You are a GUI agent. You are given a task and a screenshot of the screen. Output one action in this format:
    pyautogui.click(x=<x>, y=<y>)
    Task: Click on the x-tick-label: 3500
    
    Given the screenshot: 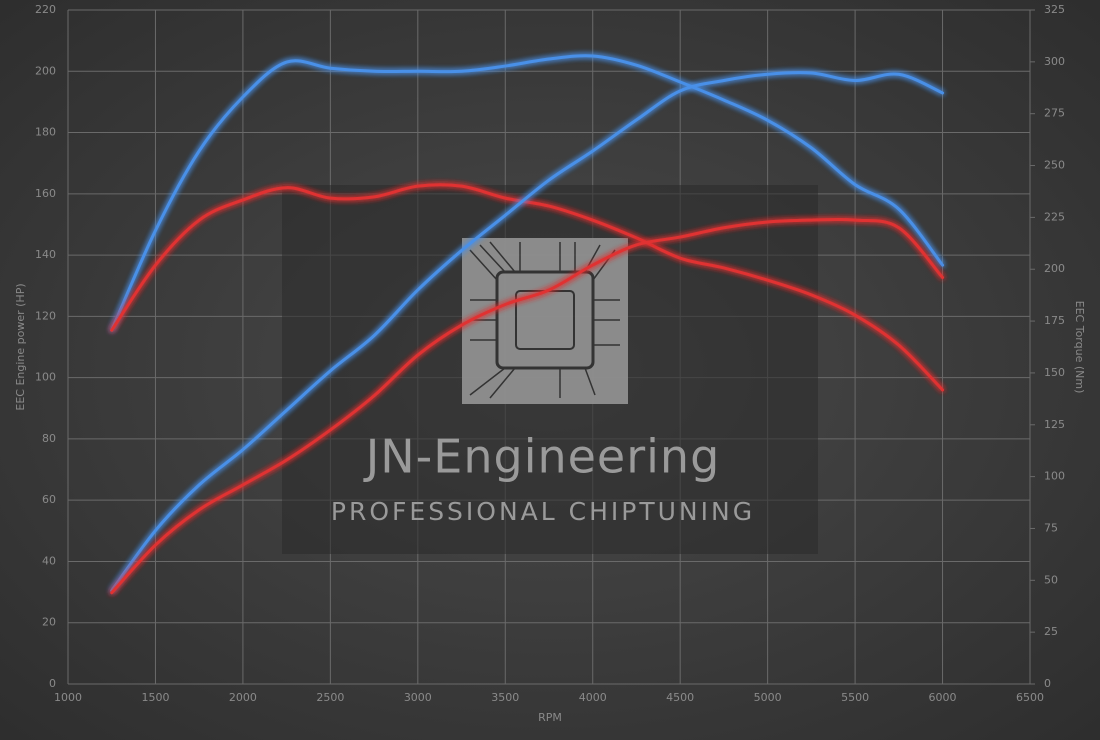 What is the action you would take?
    pyautogui.click(x=505, y=697)
    